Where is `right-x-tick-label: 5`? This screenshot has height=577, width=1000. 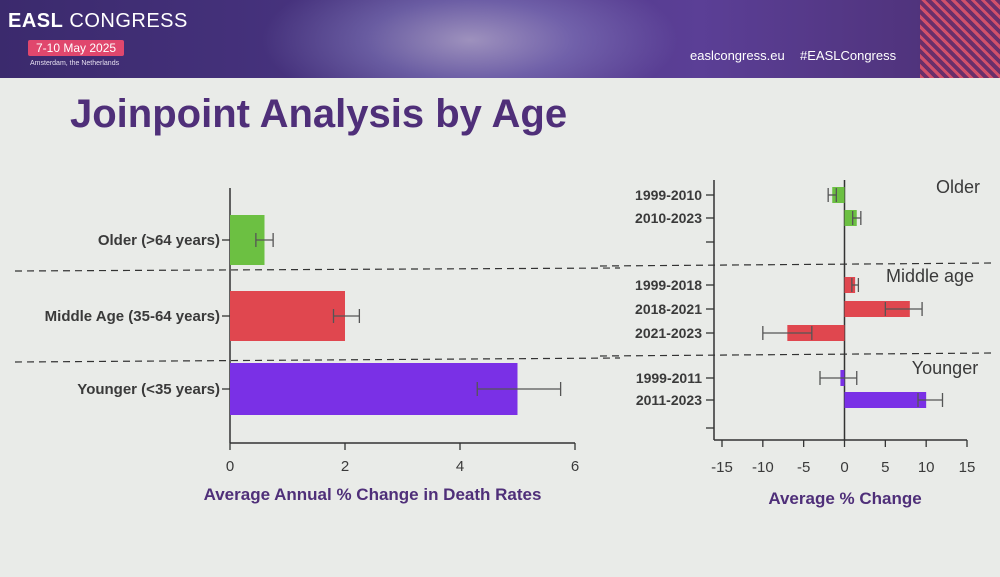 right-x-tick-label: 5 is located at coordinates (885, 467).